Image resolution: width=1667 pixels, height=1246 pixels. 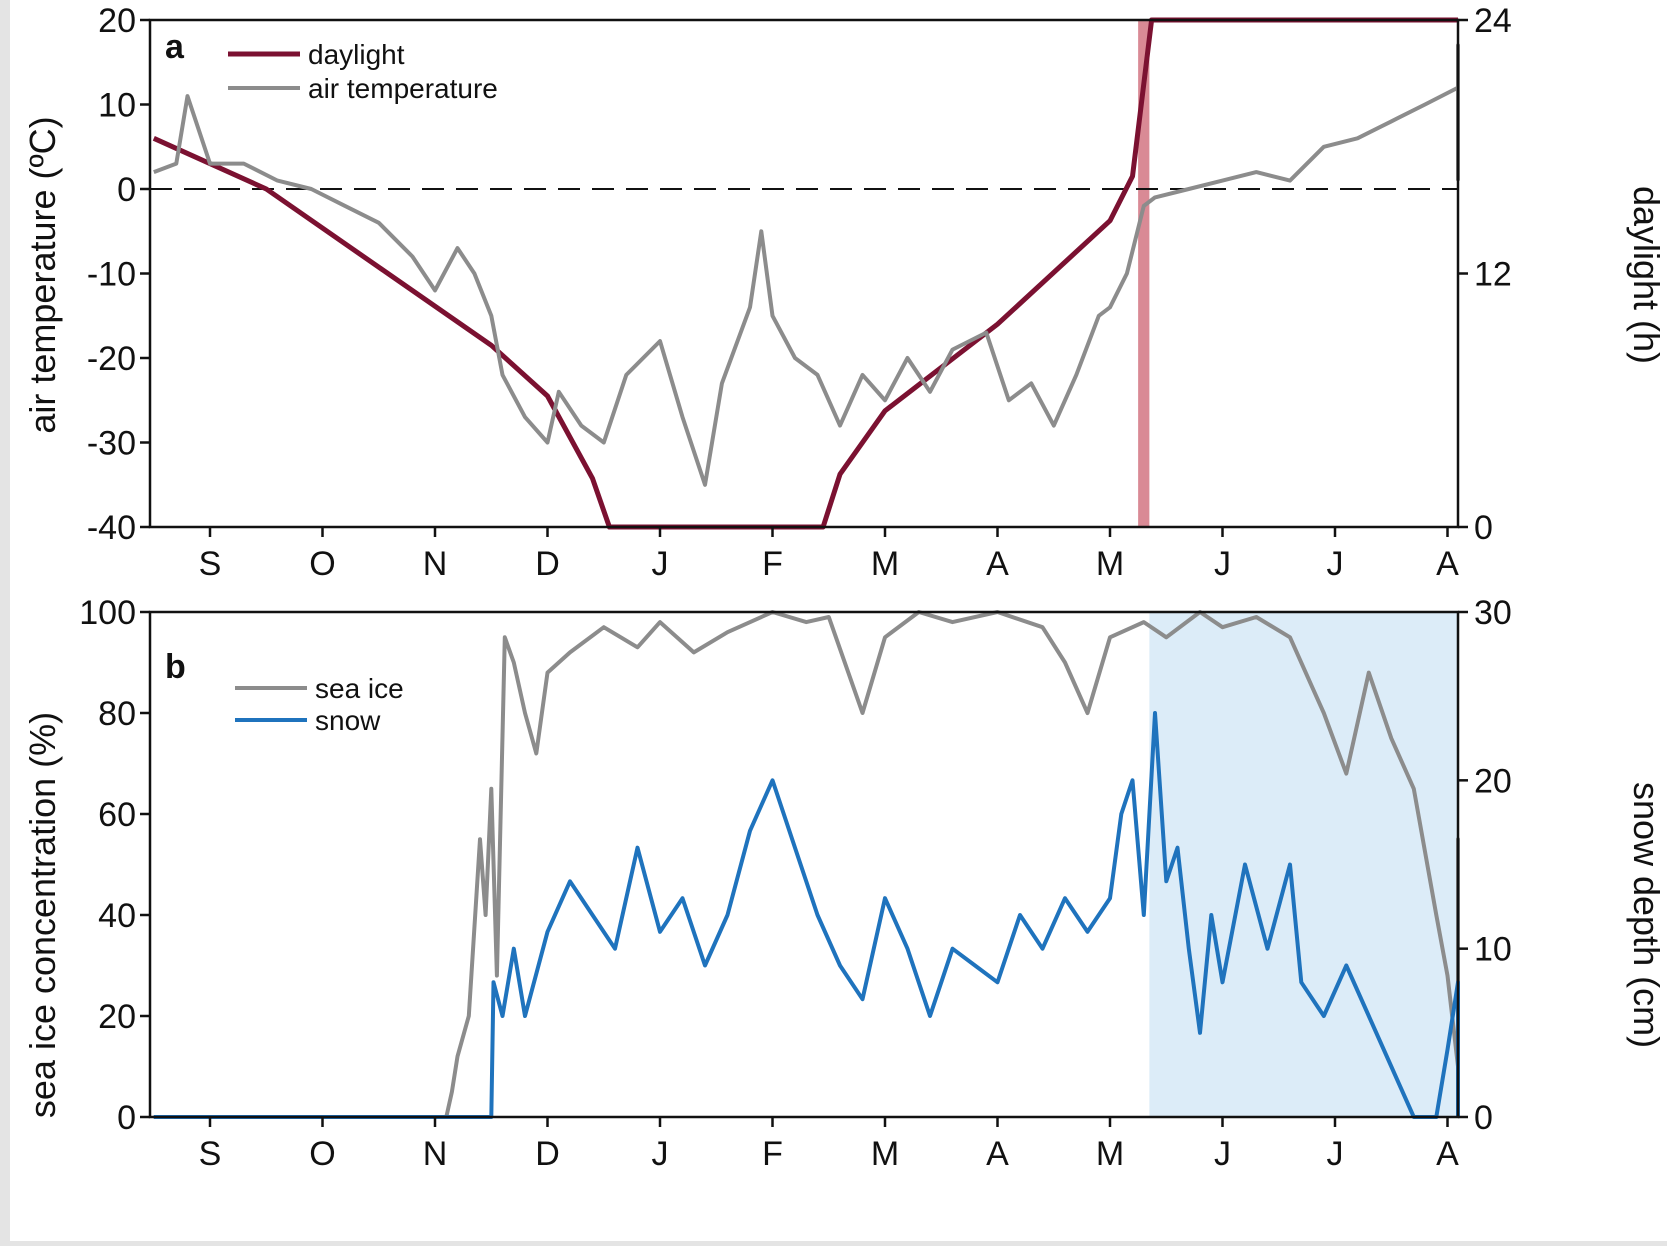 I want to click on y2-tick-label: 12, so click(x=1493, y=275).